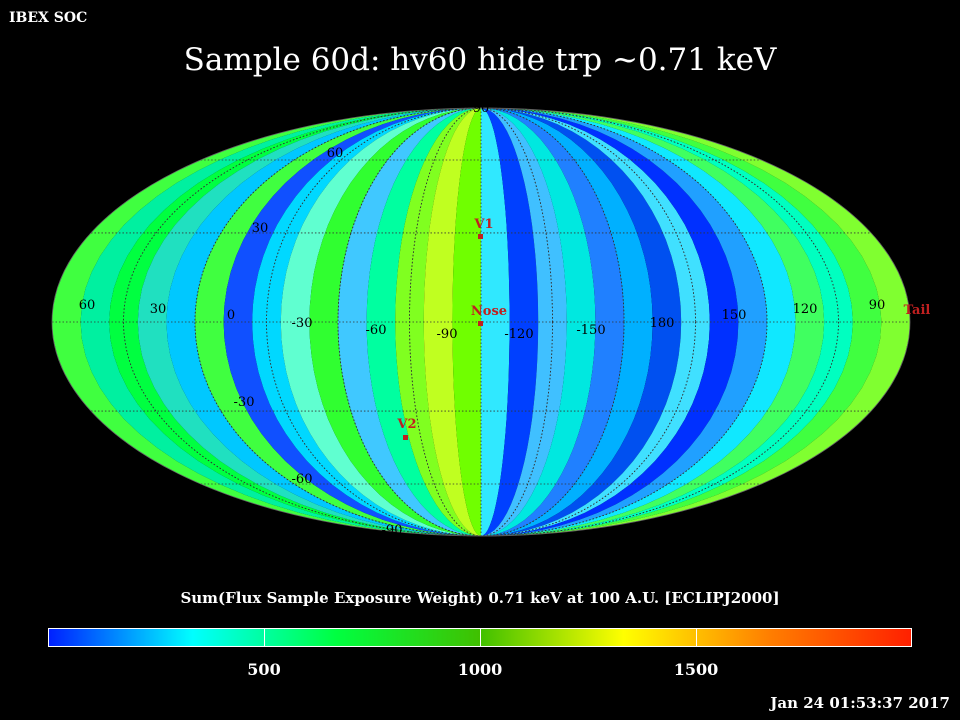 This screenshot has height=720, width=960. I want to click on svg-text: V2, so click(406, 424).